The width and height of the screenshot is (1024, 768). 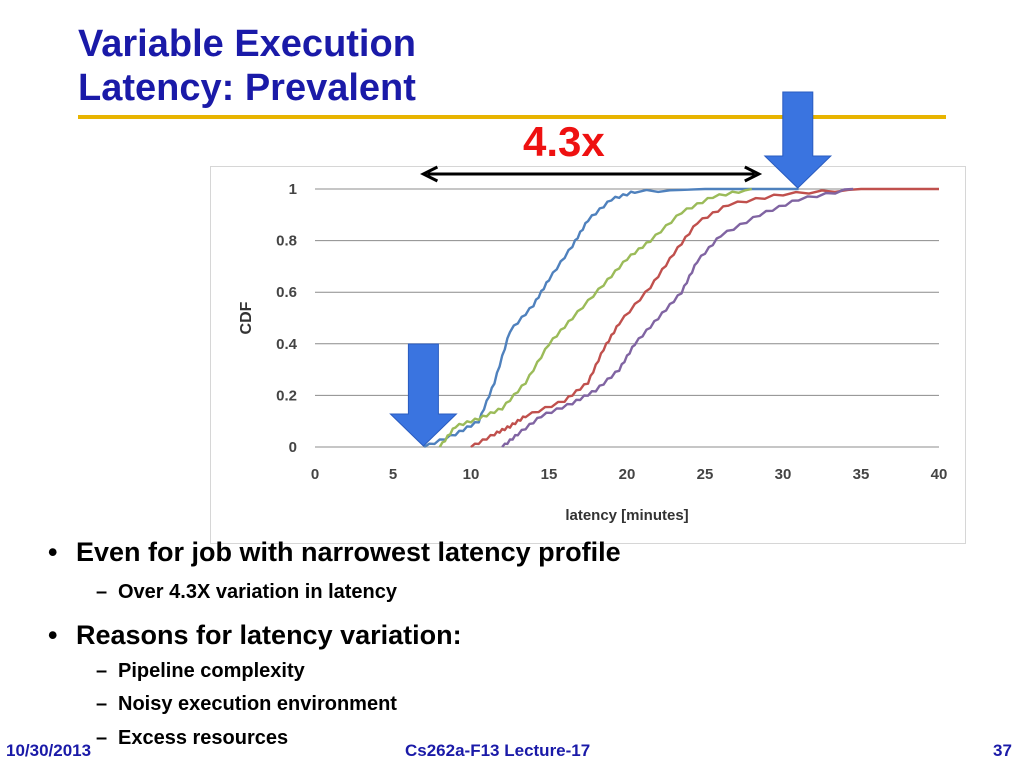 What do you see at coordinates (626, 515) in the screenshot?
I see `x-axis-label: latency [minutes]` at bounding box center [626, 515].